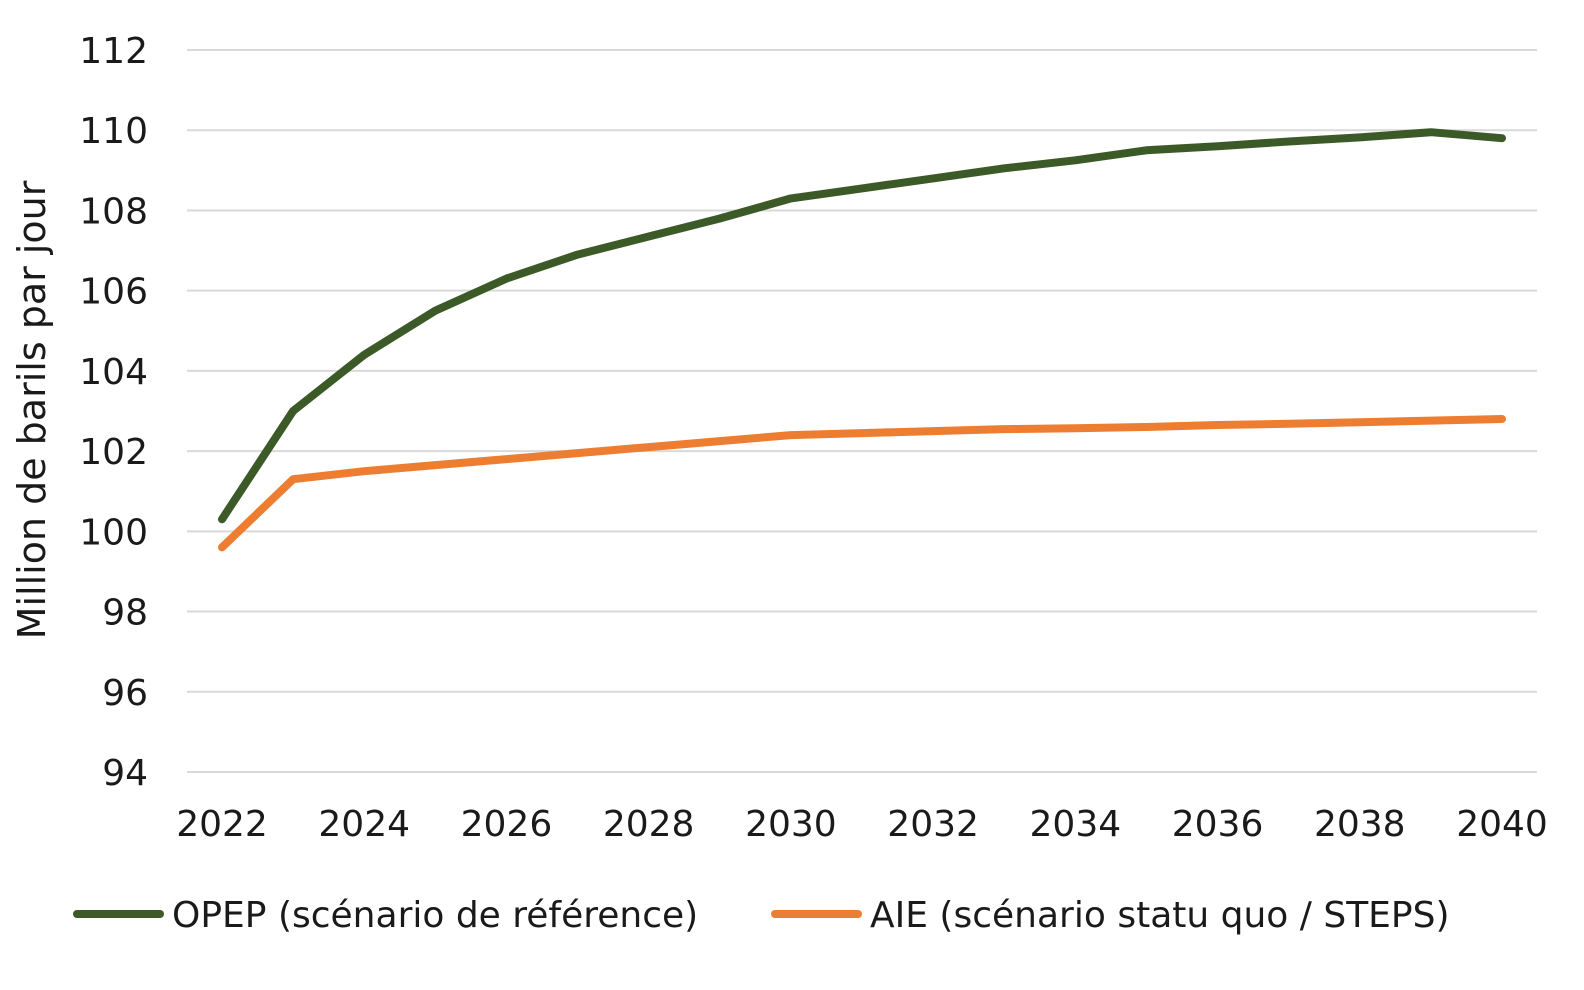 The image size is (1584, 990). Describe the element at coordinates (113, 292) in the screenshot. I see `y-tick-label-106: 106` at that location.